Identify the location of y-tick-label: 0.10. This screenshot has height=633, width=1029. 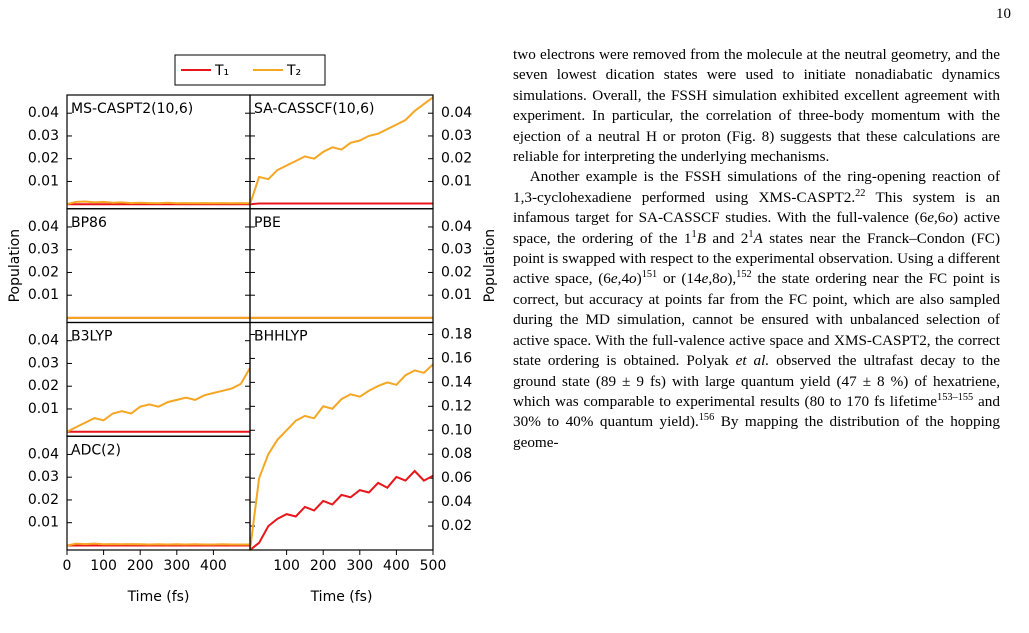
(456, 430).